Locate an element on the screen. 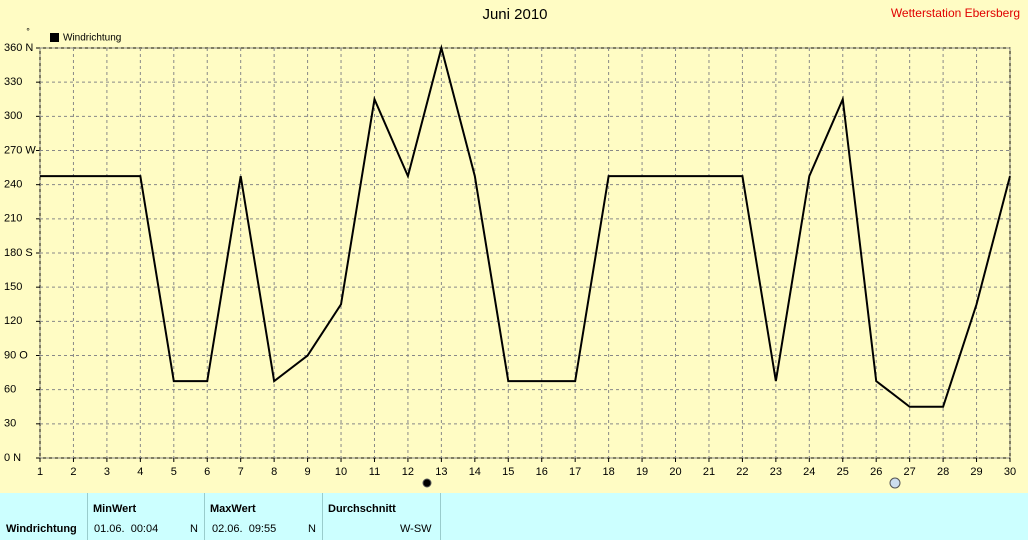 This screenshot has width=1028, height=540. x-tick-label: 26 is located at coordinates (876, 472).